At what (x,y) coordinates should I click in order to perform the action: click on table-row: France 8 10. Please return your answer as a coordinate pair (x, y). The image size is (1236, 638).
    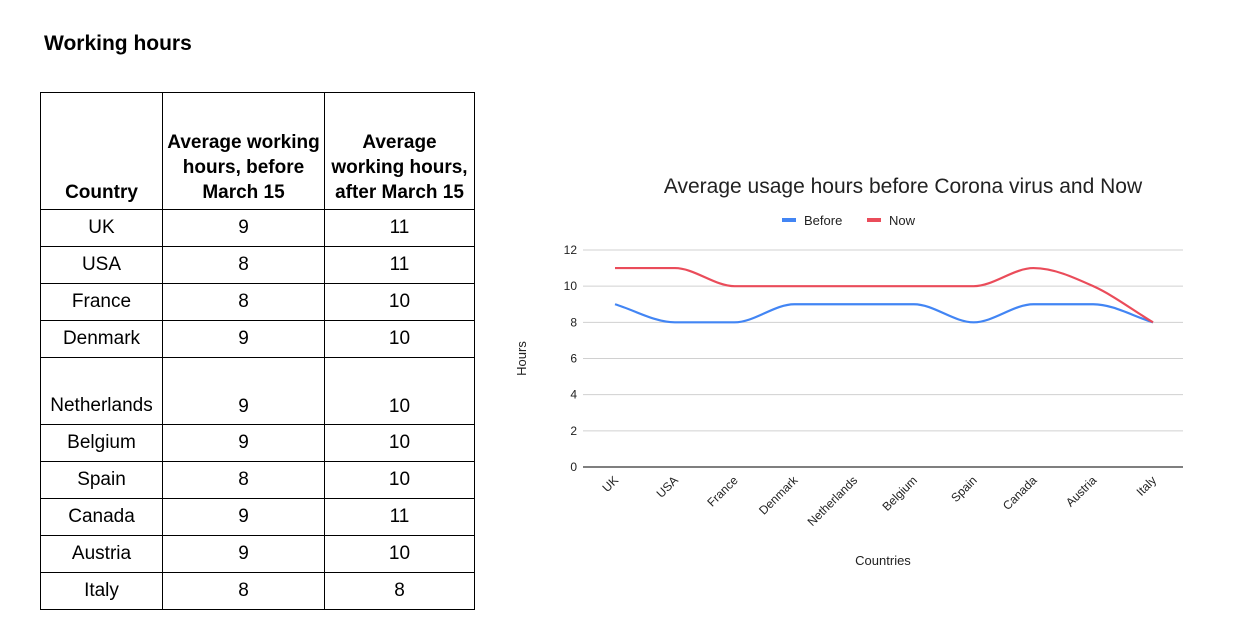
    Looking at the image, I should click on (257, 302).